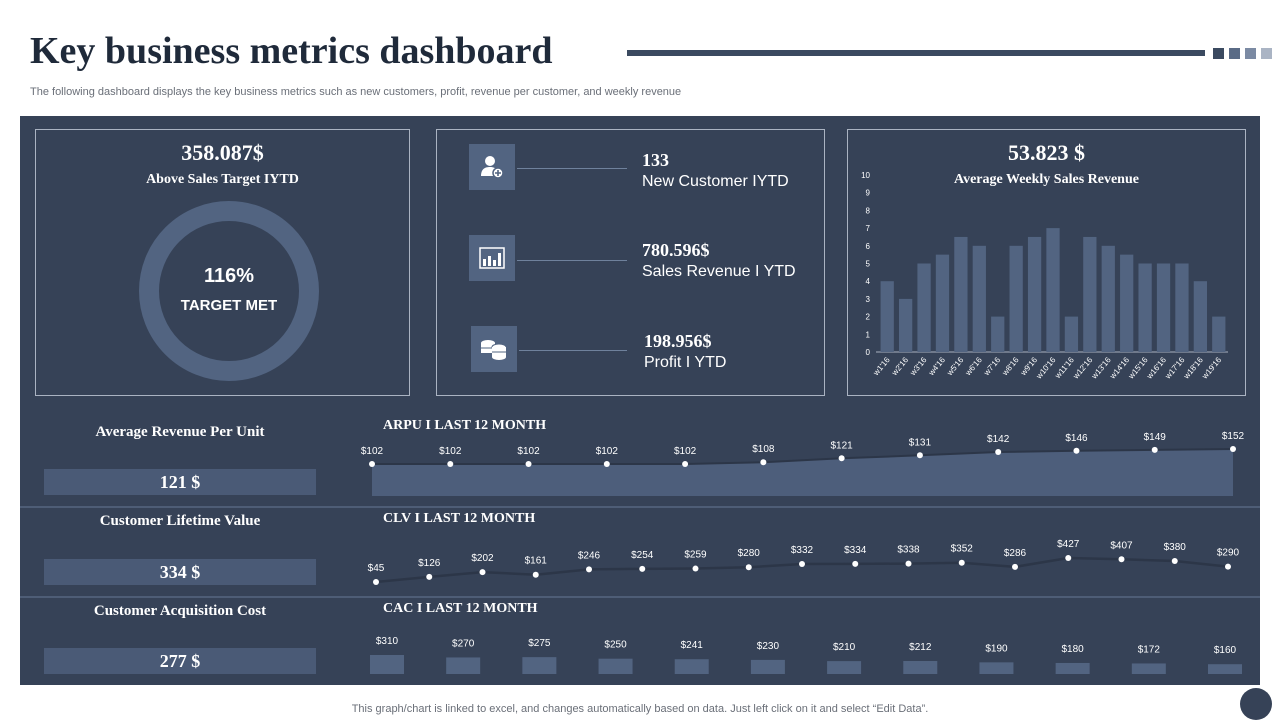 The image size is (1280, 720). What do you see at coordinates (1076, 438) in the screenshot?
I see `arpu-data-label: $146` at bounding box center [1076, 438].